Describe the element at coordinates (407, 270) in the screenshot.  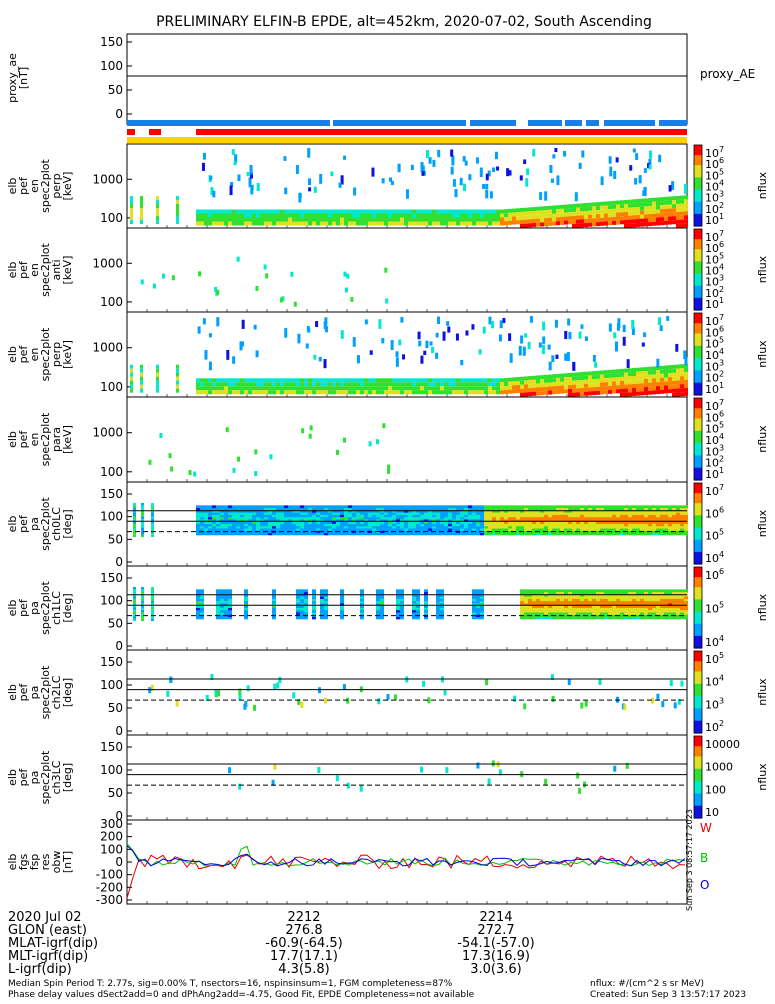
I see `en-anti-frame` at that location.